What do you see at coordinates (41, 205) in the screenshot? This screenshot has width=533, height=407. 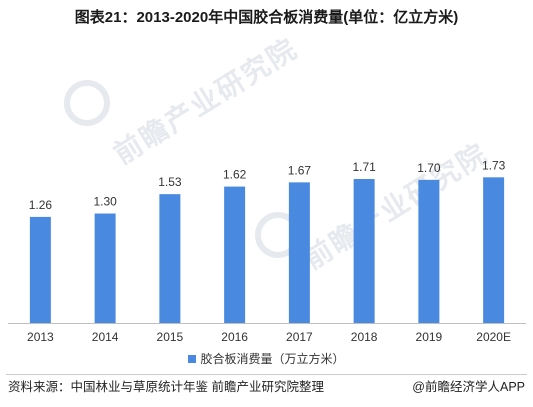 I see `data-label: 1.26` at bounding box center [41, 205].